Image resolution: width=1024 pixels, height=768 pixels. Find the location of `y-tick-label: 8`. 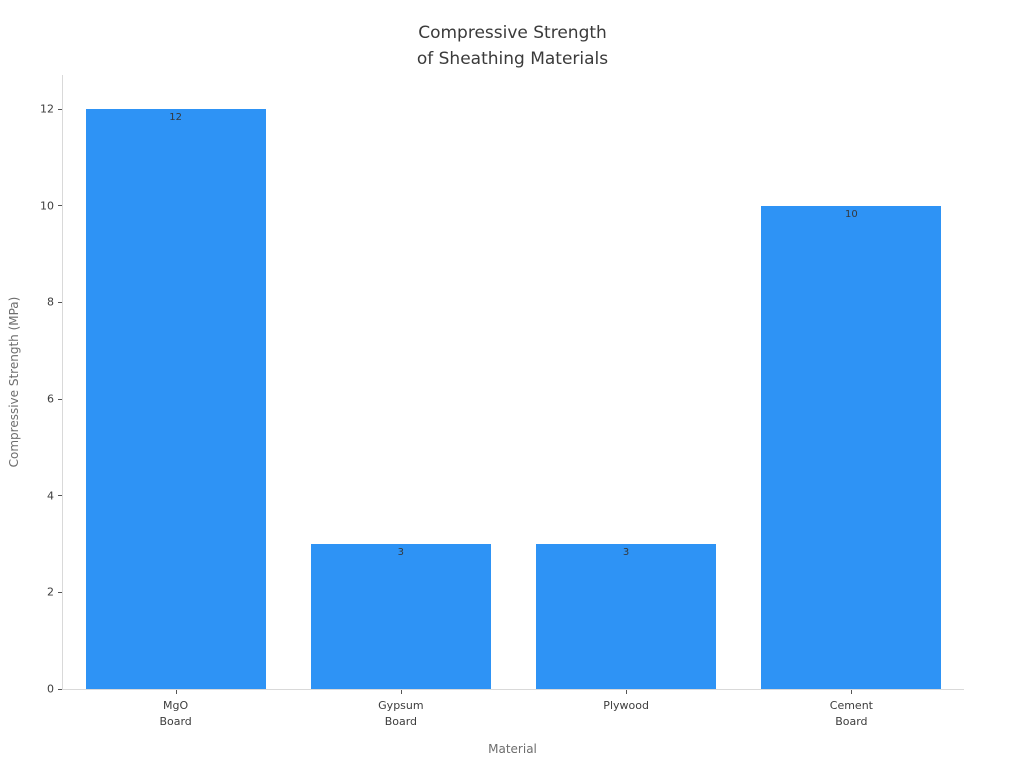

y-tick-label: 8 is located at coordinates (50, 302).